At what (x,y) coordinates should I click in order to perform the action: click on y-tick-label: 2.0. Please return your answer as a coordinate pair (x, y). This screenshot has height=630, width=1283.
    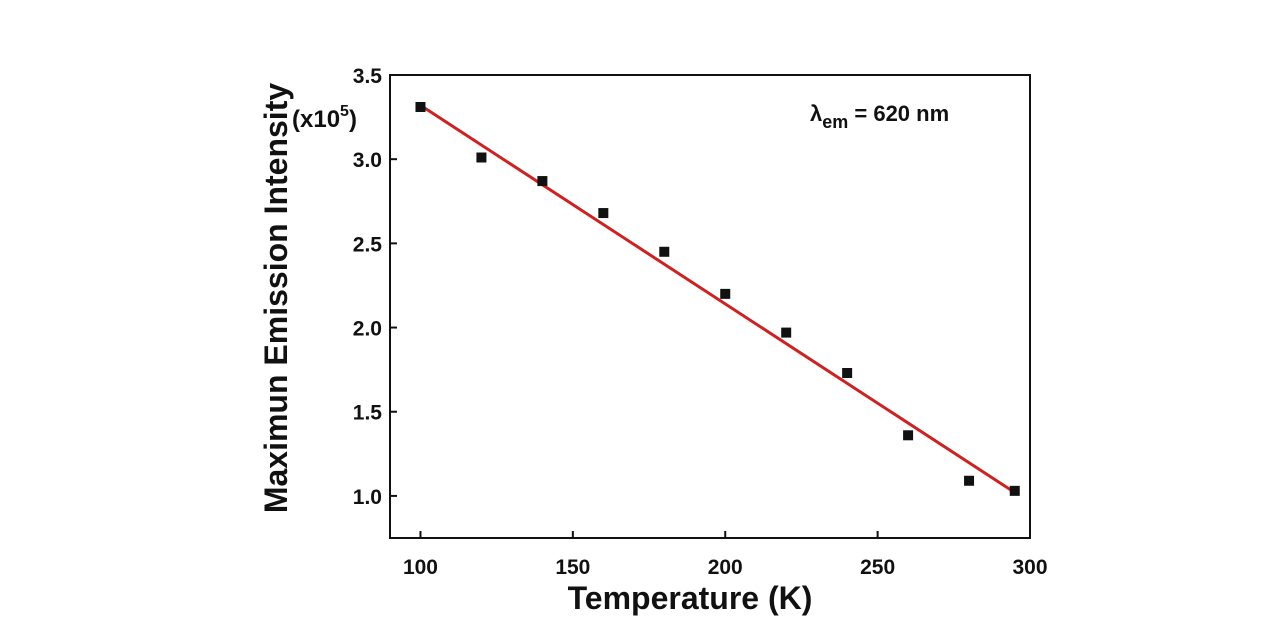
    Looking at the image, I should click on (367, 329).